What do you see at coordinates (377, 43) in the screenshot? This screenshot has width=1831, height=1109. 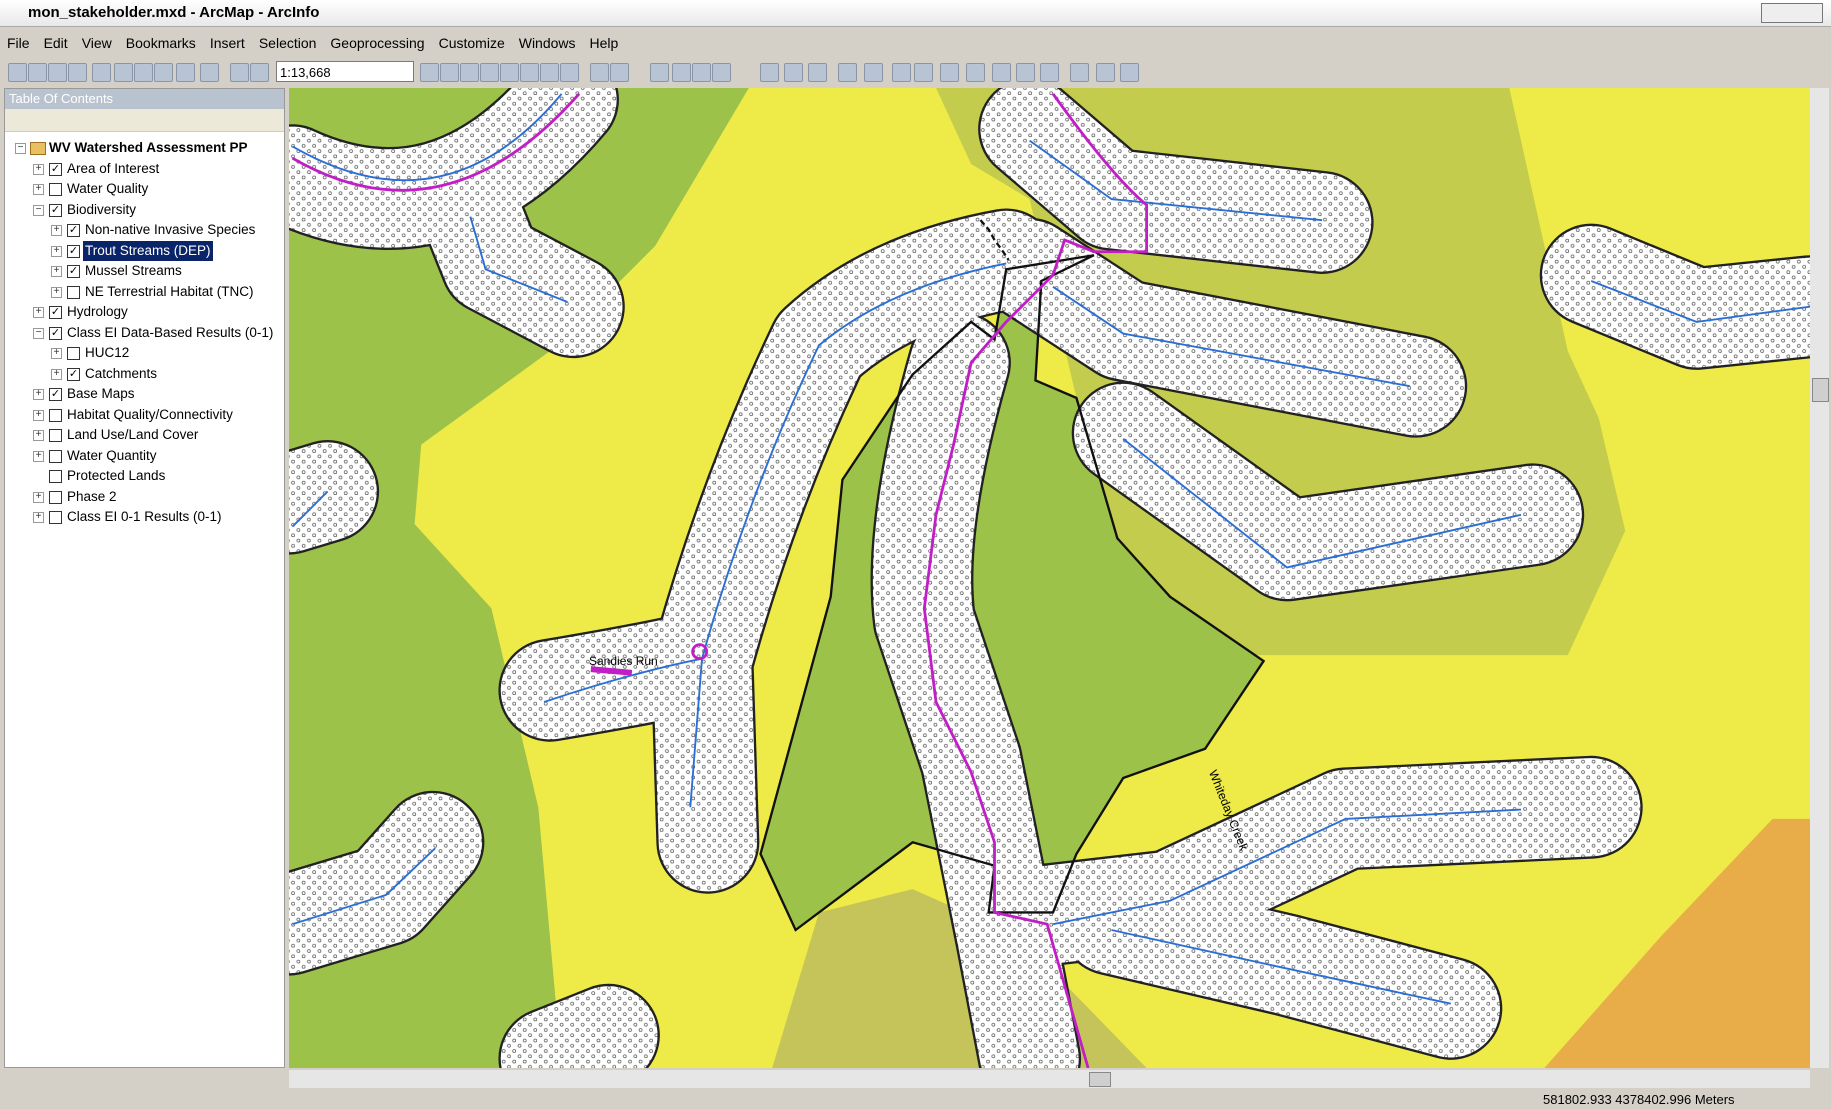 I see `menu-item: Geoprocessing` at bounding box center [377, 43].